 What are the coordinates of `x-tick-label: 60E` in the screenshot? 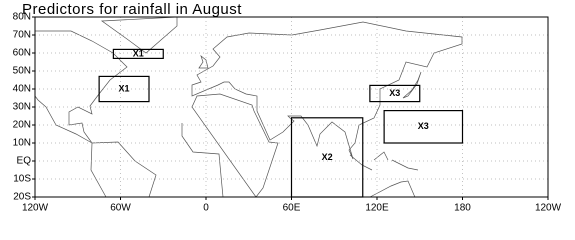 It's located at (292, 208).